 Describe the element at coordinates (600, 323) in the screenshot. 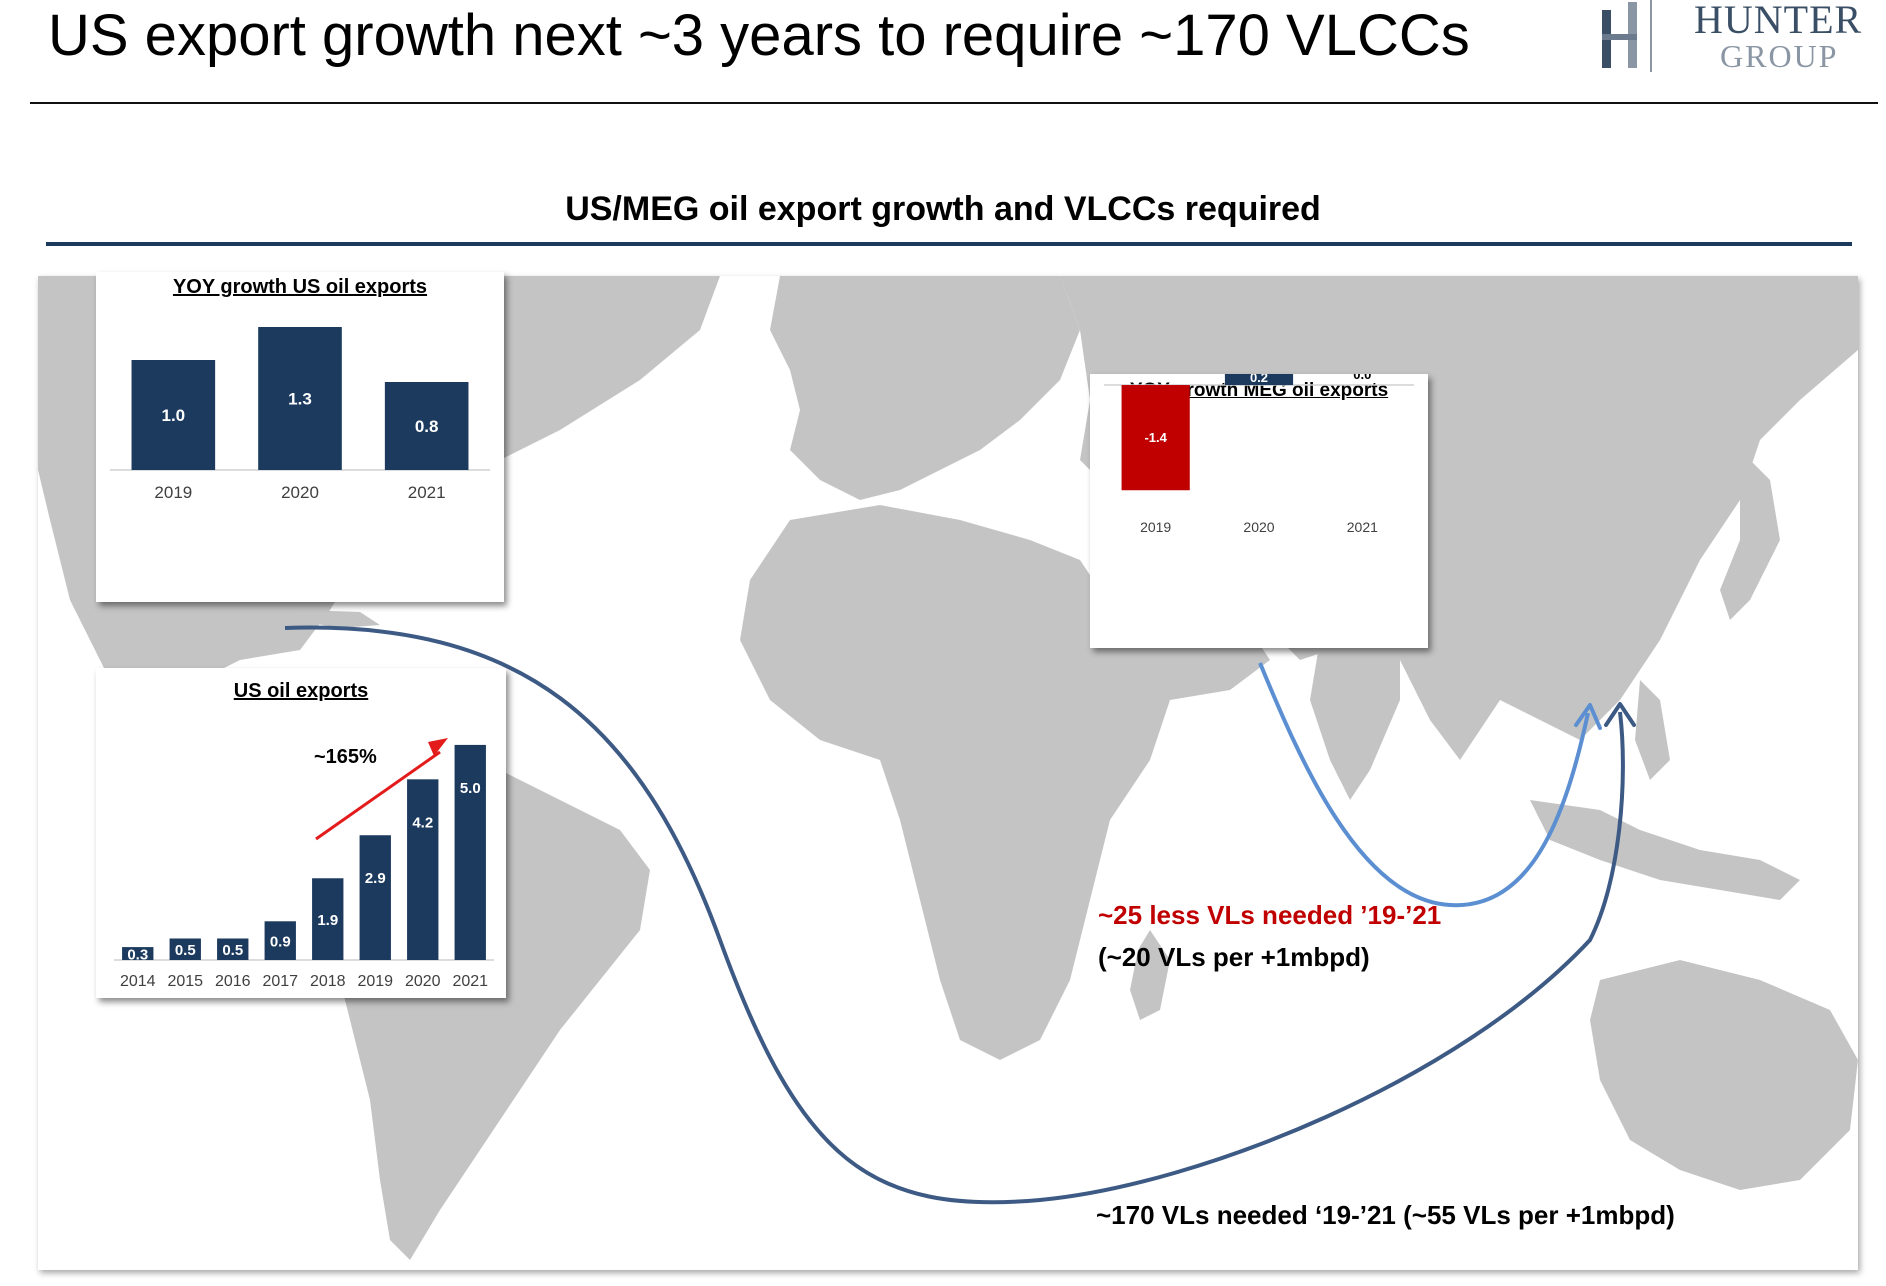

I see `greenland-landmass` at that location.